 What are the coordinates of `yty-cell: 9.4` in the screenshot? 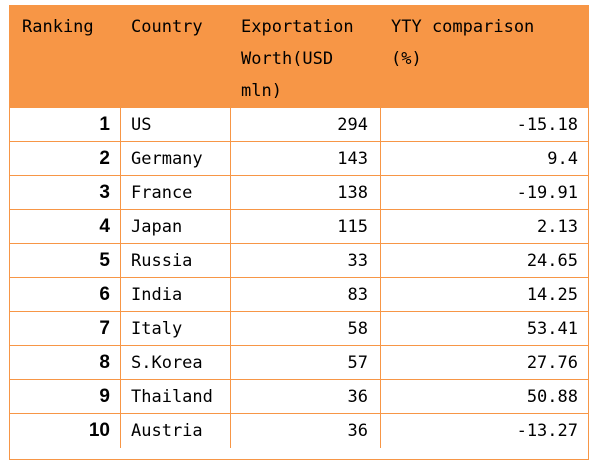 It's located at (562, 159).